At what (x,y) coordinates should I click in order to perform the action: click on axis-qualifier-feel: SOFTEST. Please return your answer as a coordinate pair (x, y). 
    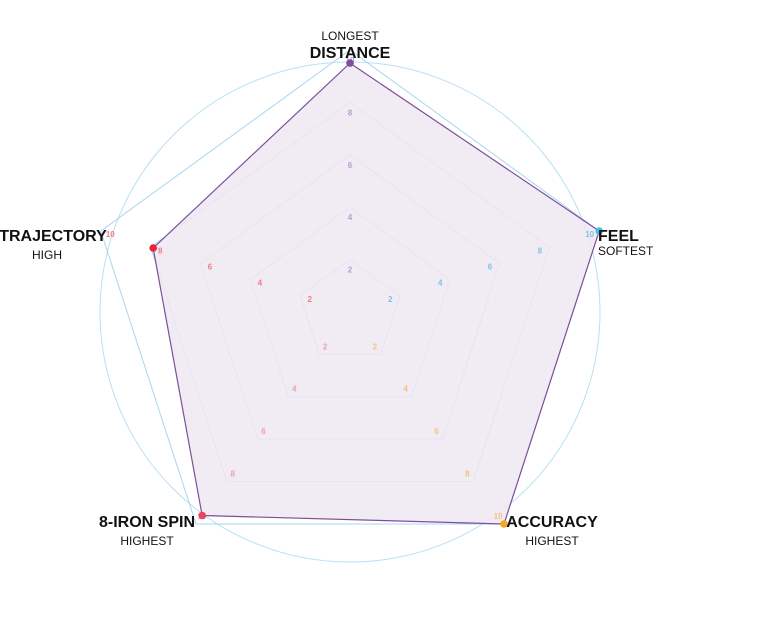
    Looking at the image, I should click on (626, 251).